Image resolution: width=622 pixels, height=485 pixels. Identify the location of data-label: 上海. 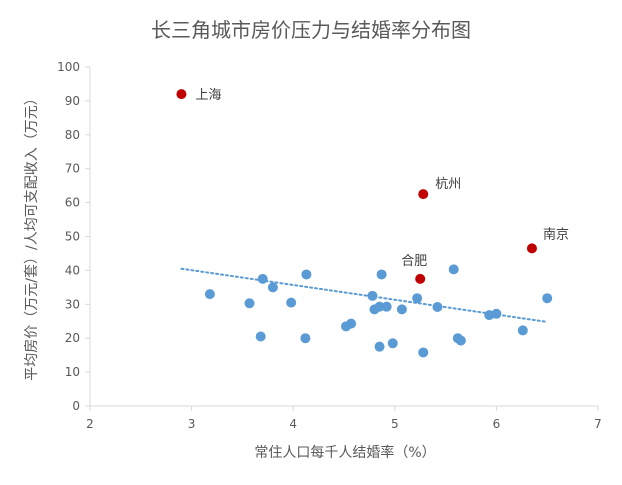
(208, 95).